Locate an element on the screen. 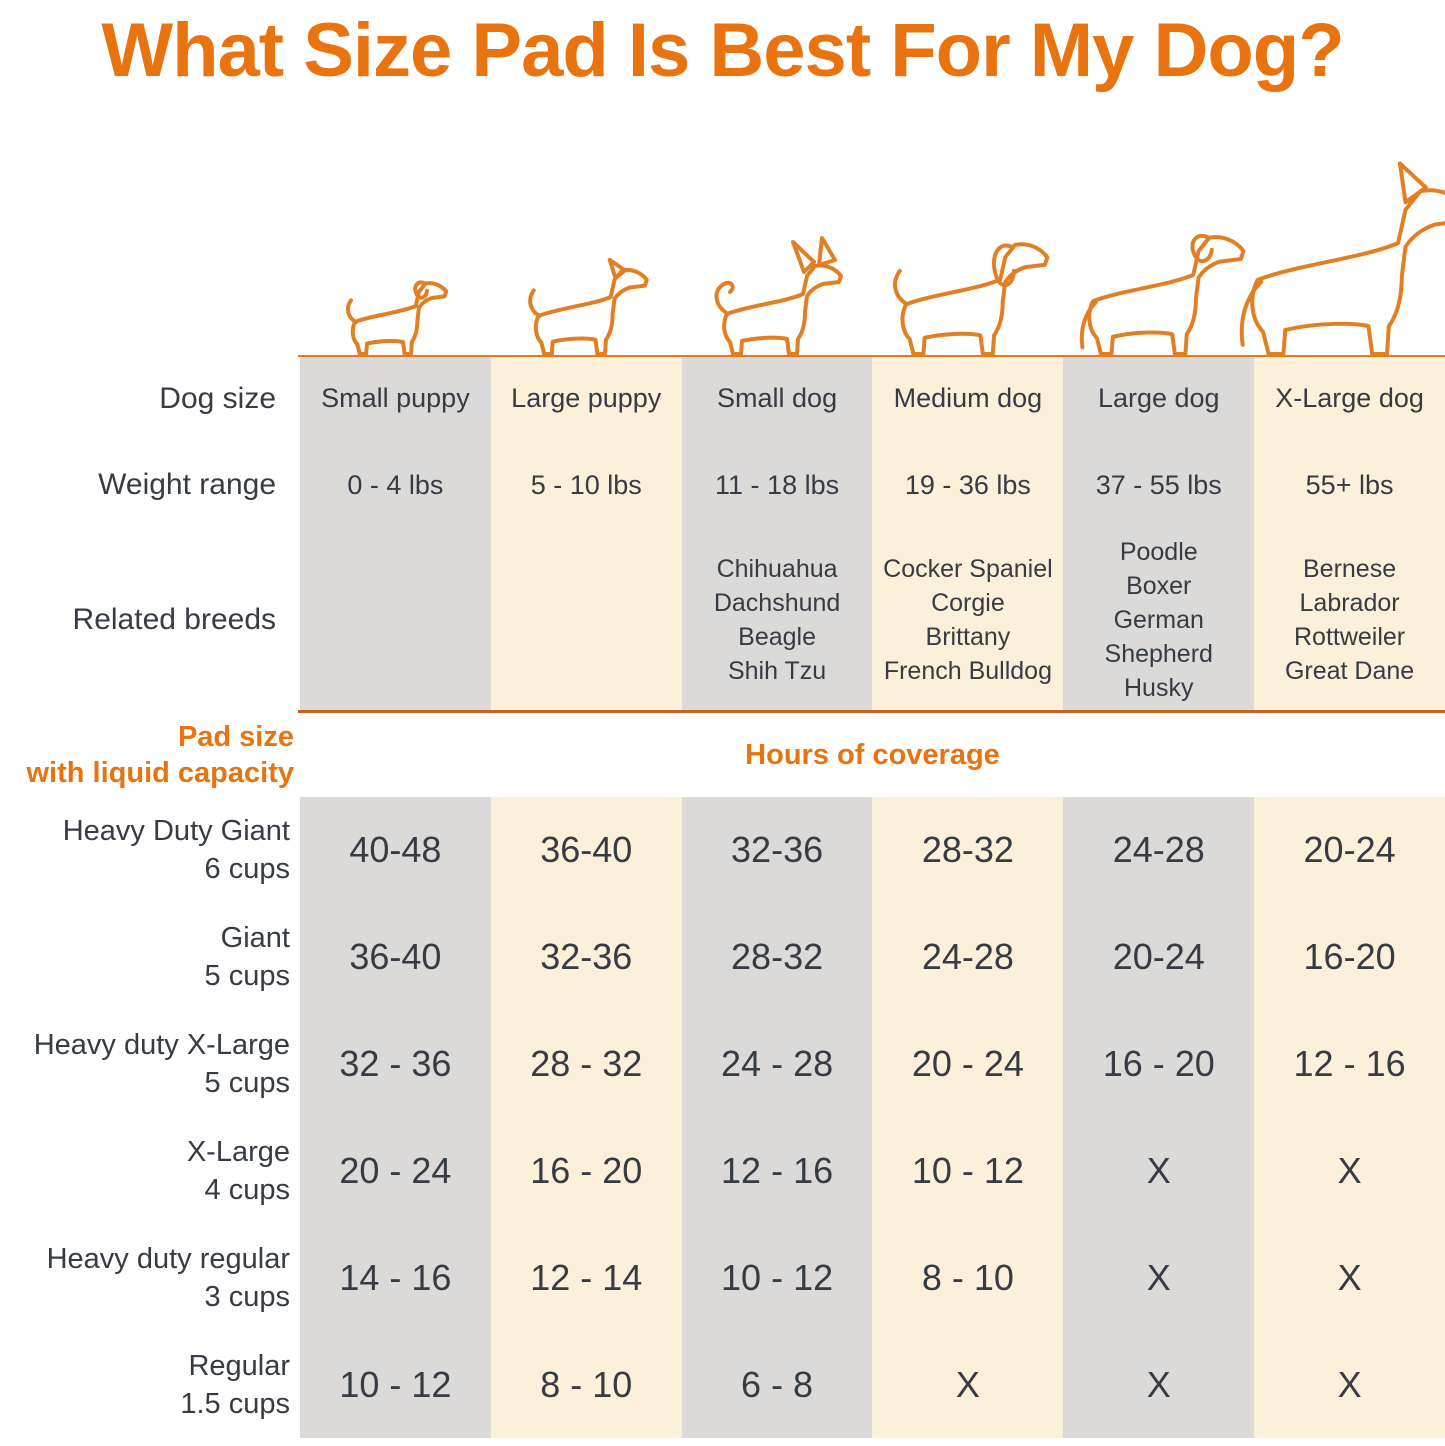 The width and height of the screenshot is (1445, 1446). dogs-baseline-rule is located at coordinates (871, 356).